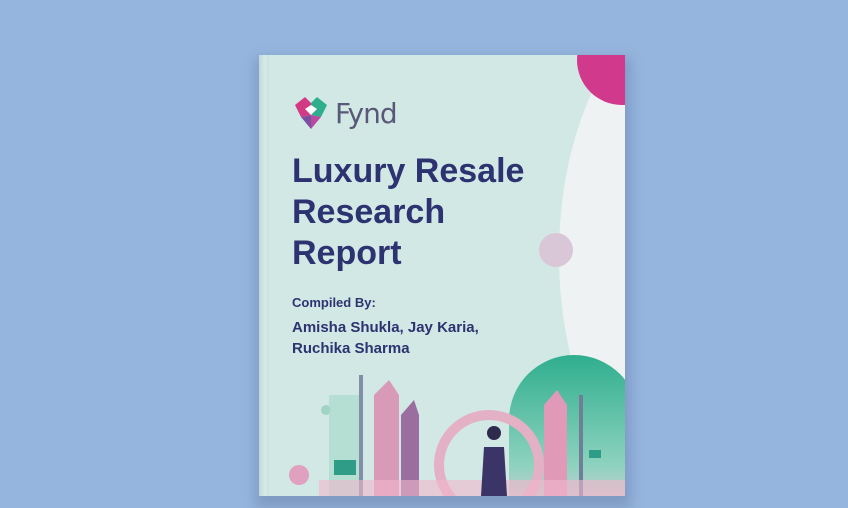 The height and width of the screenshot is (508, 848). Describe the element at coordinates (366, 113) in the screenshot. I see `brand-name: Fynd` at that location.